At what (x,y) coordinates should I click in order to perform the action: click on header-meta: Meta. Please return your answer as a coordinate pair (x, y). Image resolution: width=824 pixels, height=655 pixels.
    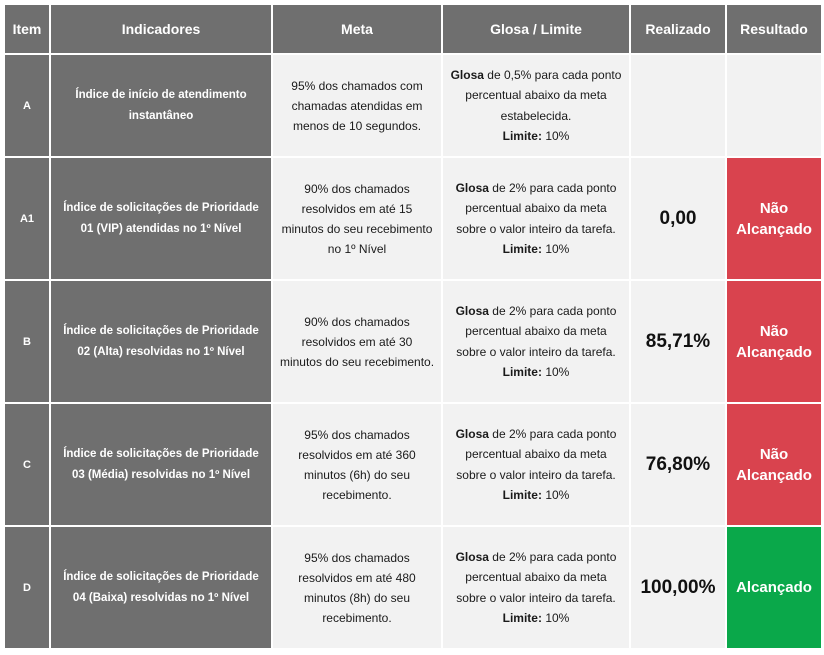
    Looking at the image, I should click on (357, 29).